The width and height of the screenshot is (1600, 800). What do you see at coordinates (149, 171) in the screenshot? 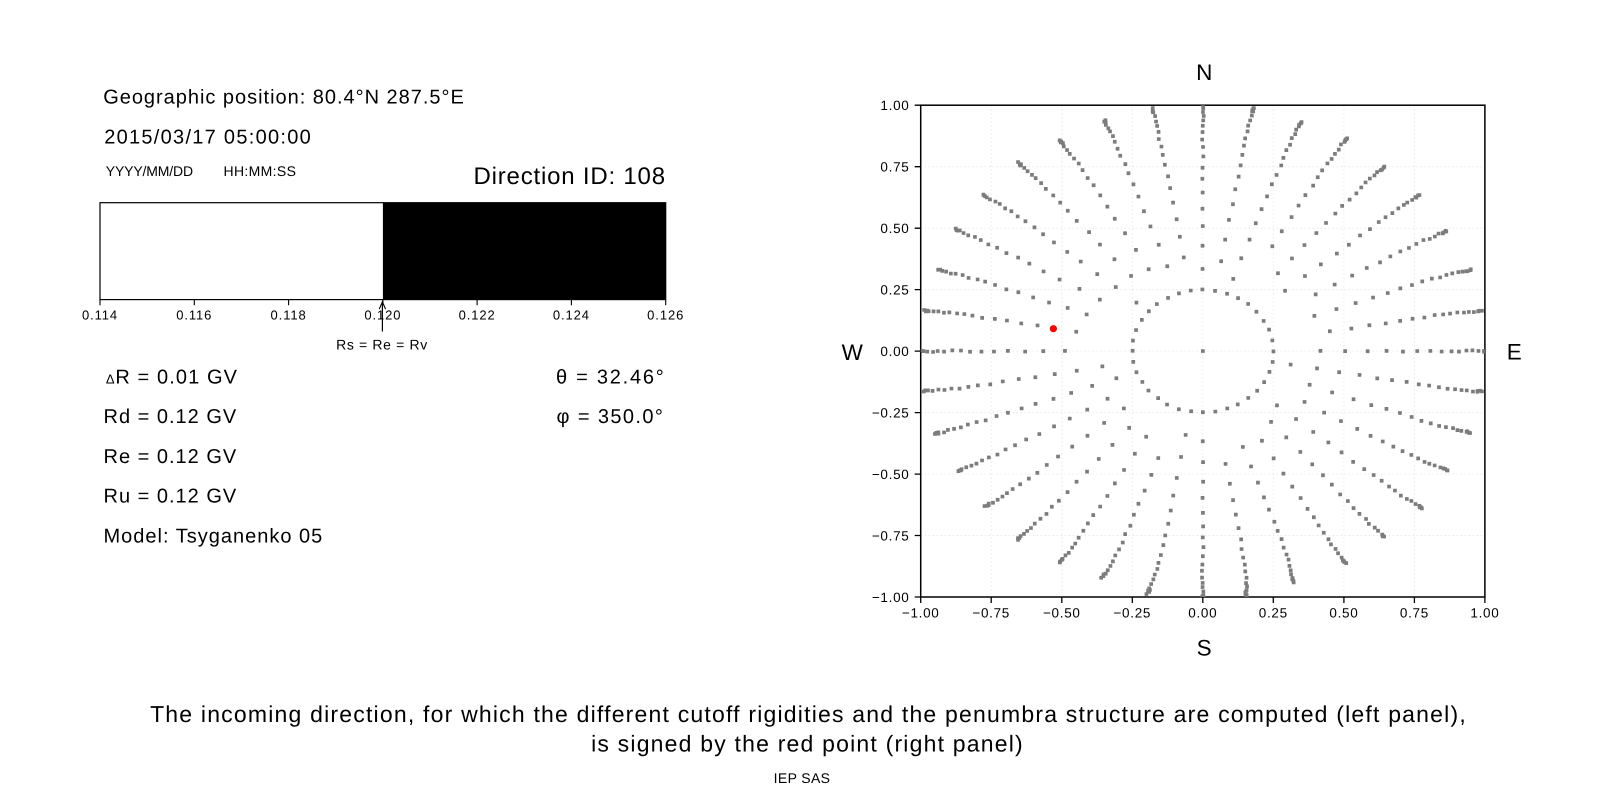
I see `svg-text: YYYY/MM/DD` at bounding box center [149, 171].